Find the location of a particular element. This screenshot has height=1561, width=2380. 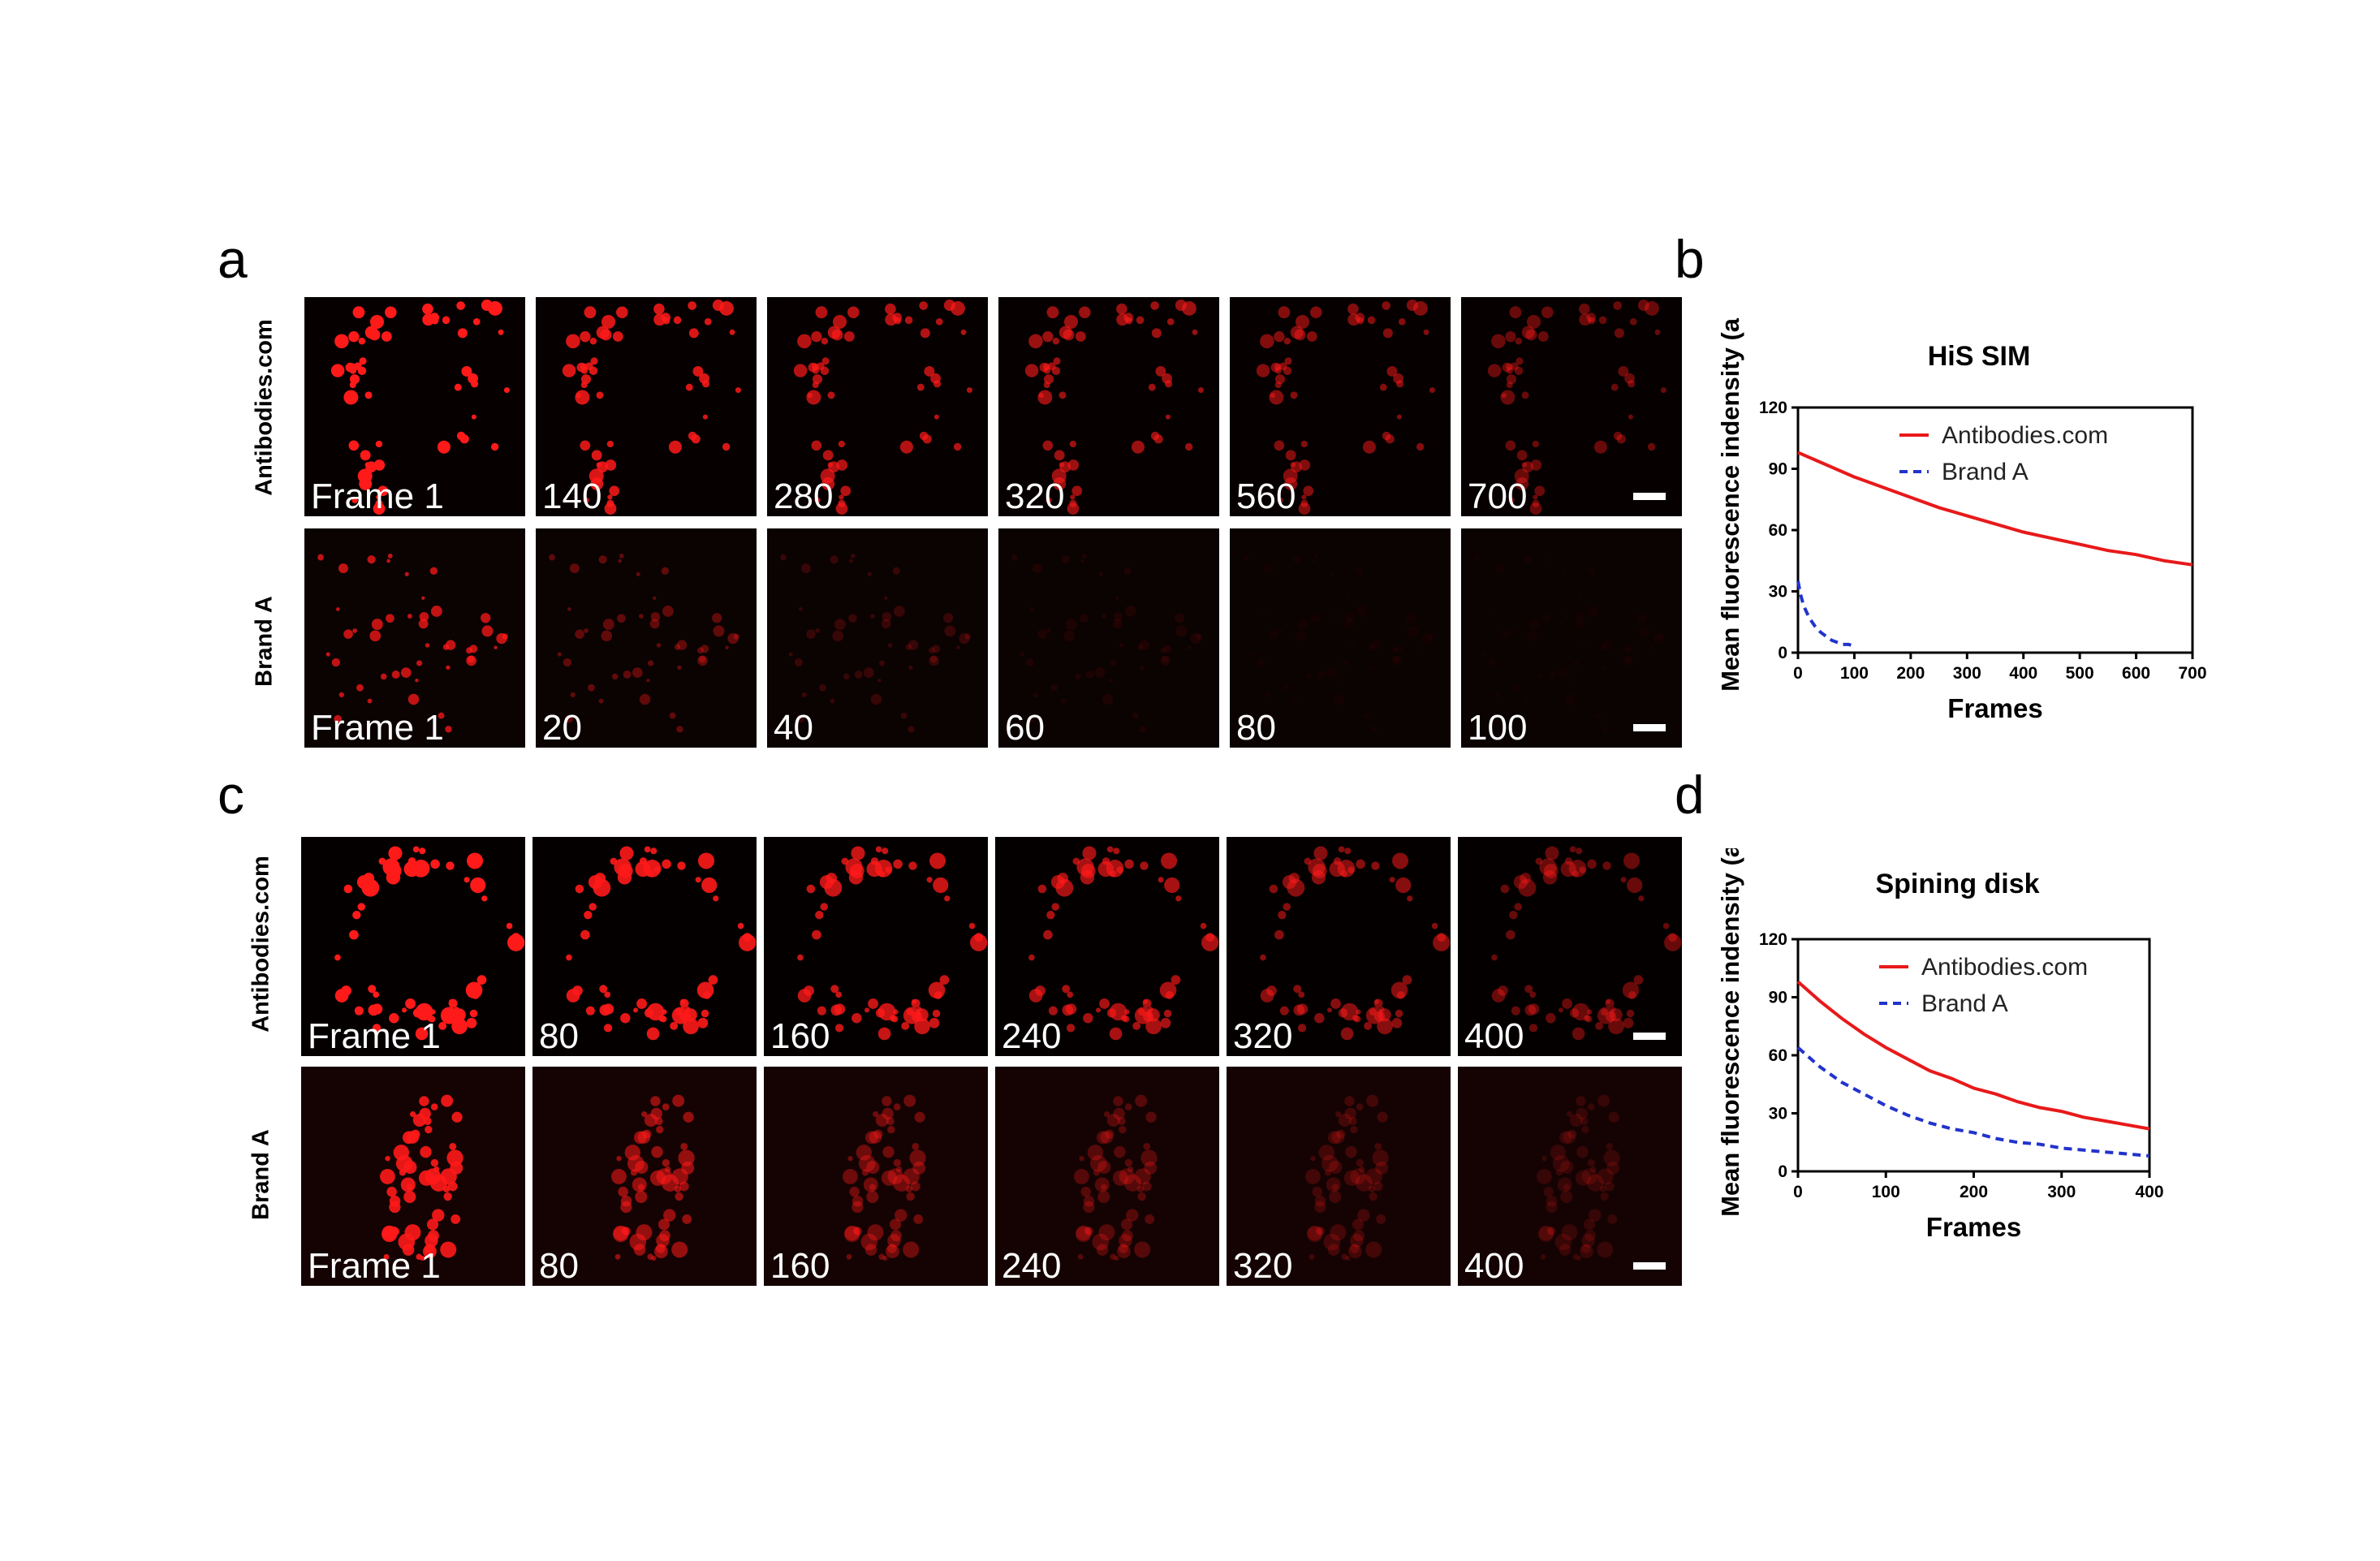

frame-label: 140 is located at coordinates (572, 496).